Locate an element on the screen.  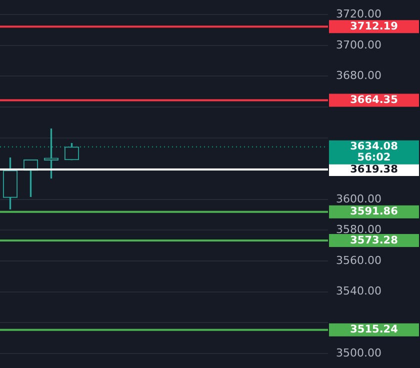
ref-line-label: 3712.19 is located at coordinates (374, 26).